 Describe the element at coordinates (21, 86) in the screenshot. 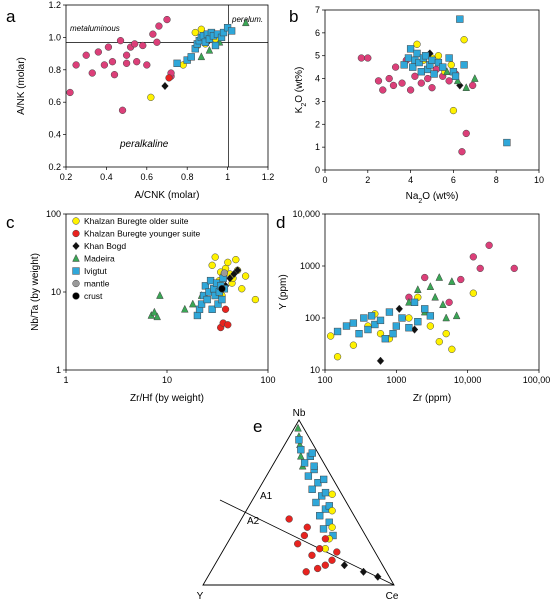

I see `panel-a-ylabel: A/NK (molar)` at that location.